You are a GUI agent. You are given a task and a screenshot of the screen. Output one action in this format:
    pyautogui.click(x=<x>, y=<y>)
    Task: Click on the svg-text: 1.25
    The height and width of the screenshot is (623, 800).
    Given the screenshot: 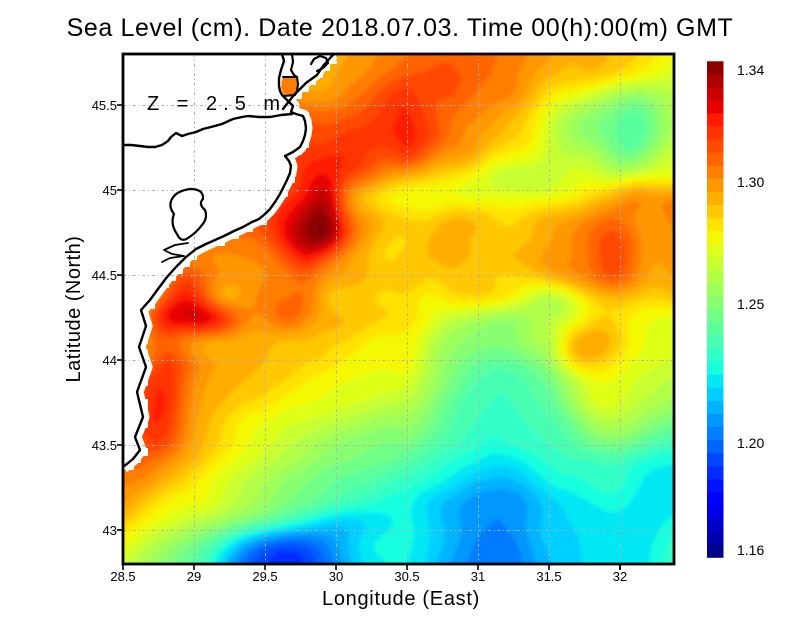 What is the action you would take?
    pyautogui.click(x=750, y=304)
    